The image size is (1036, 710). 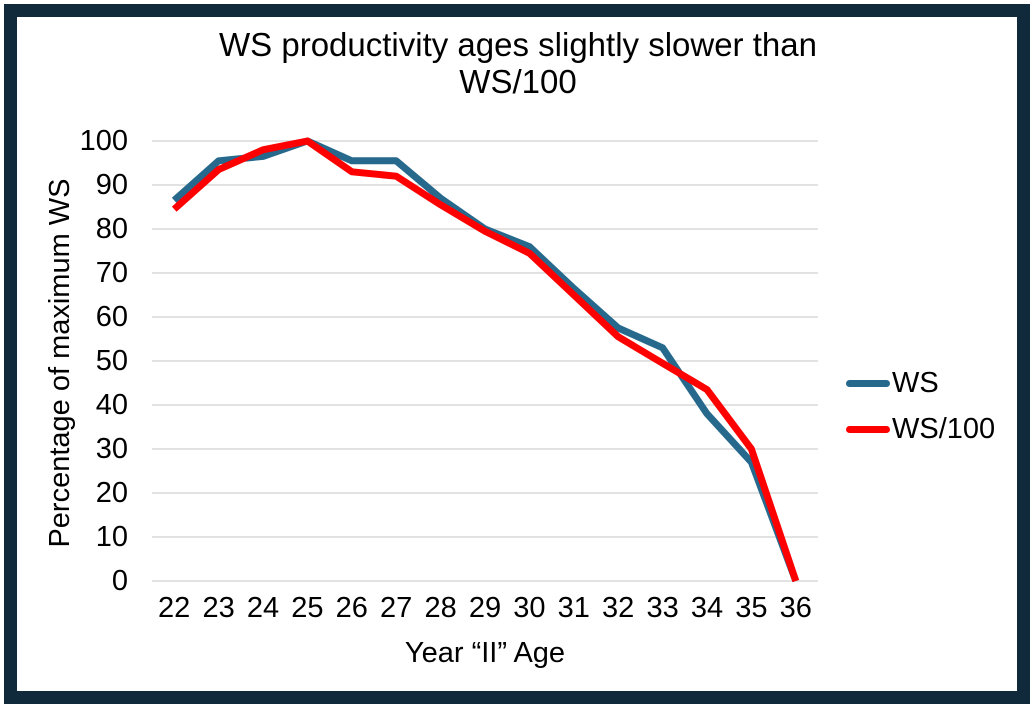 I want to click on y-tick-label: 50, so click(x=111, y=361).